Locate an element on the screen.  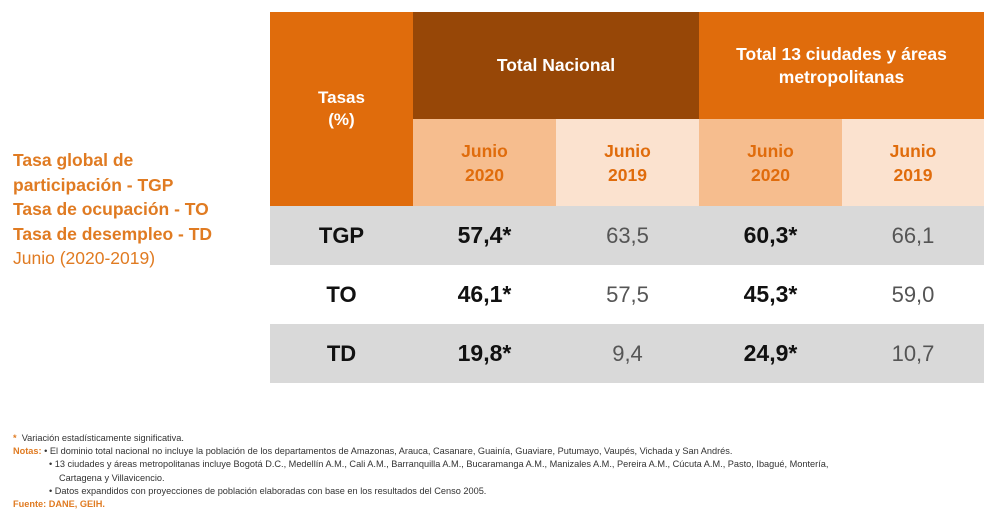
value-13-2019: 10,7 is located at coordinates (913, 353).